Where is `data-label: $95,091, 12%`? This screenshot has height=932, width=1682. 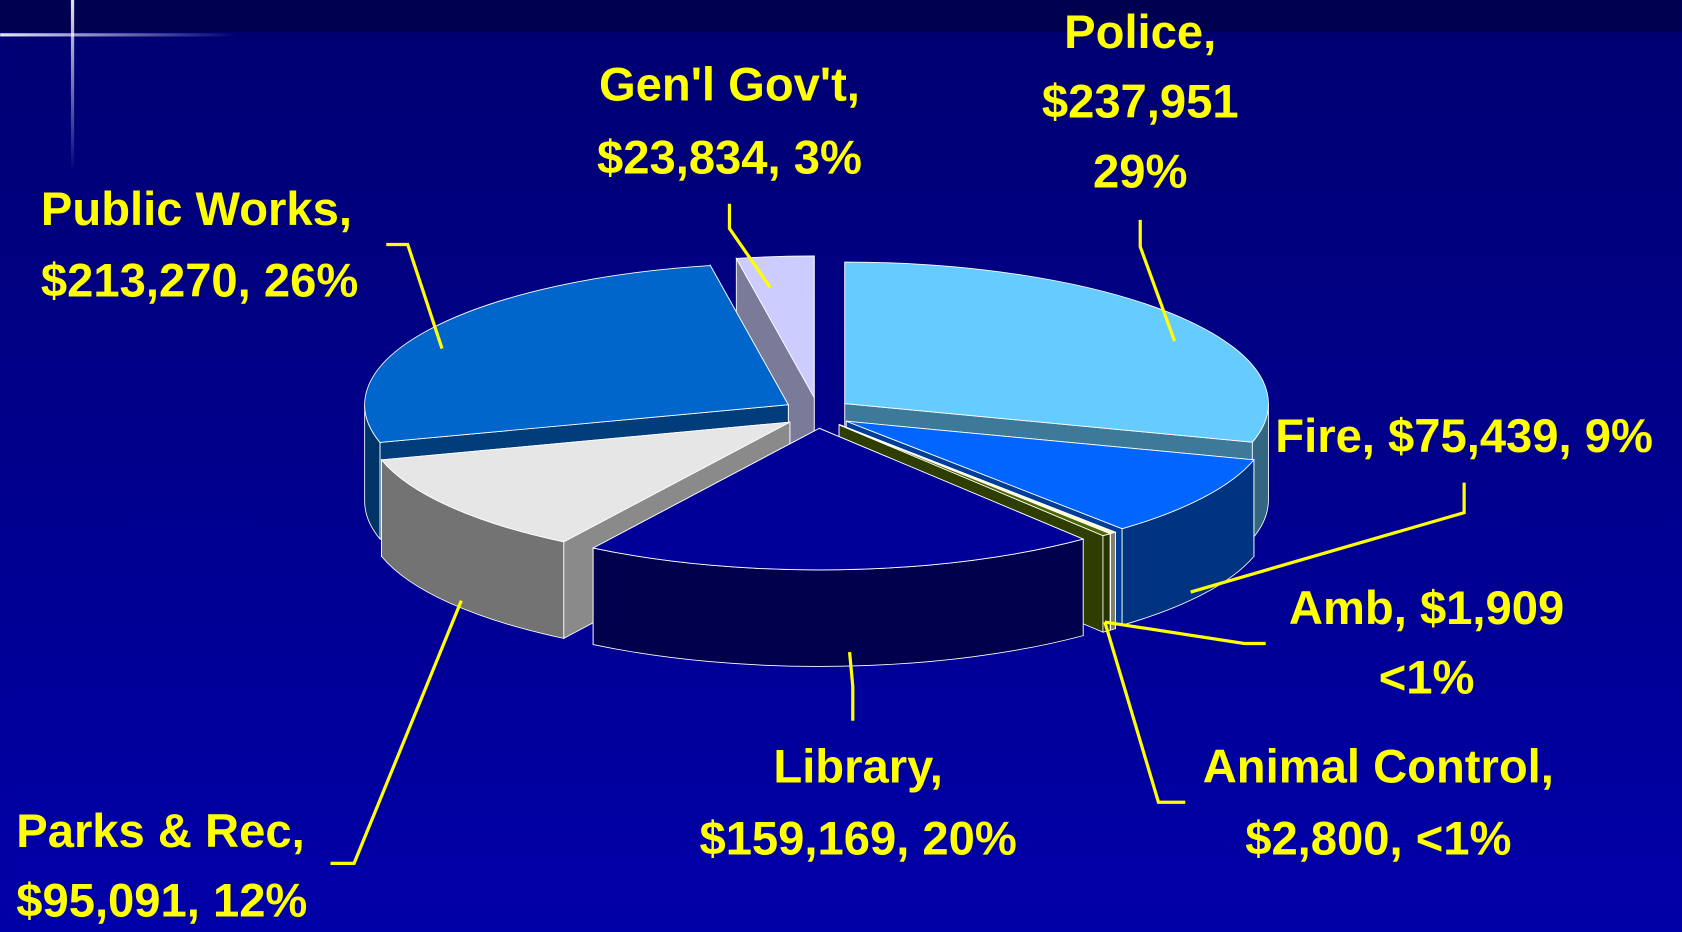 data-label: $95,091, 12% is located at coordinates (161, 900).